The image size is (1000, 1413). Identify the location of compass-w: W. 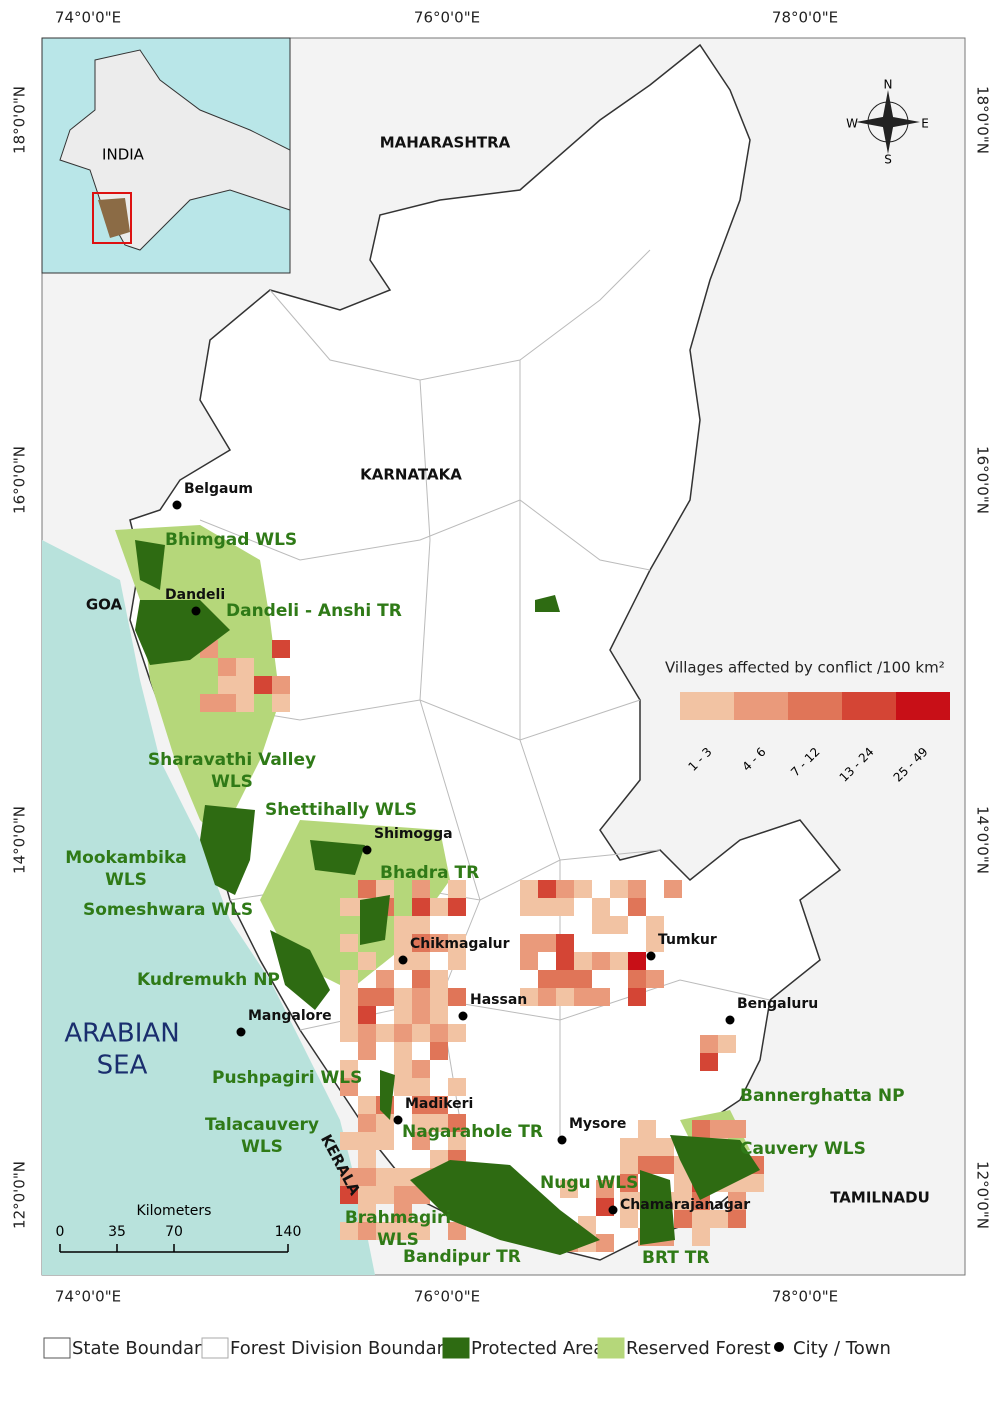
(852, 124).